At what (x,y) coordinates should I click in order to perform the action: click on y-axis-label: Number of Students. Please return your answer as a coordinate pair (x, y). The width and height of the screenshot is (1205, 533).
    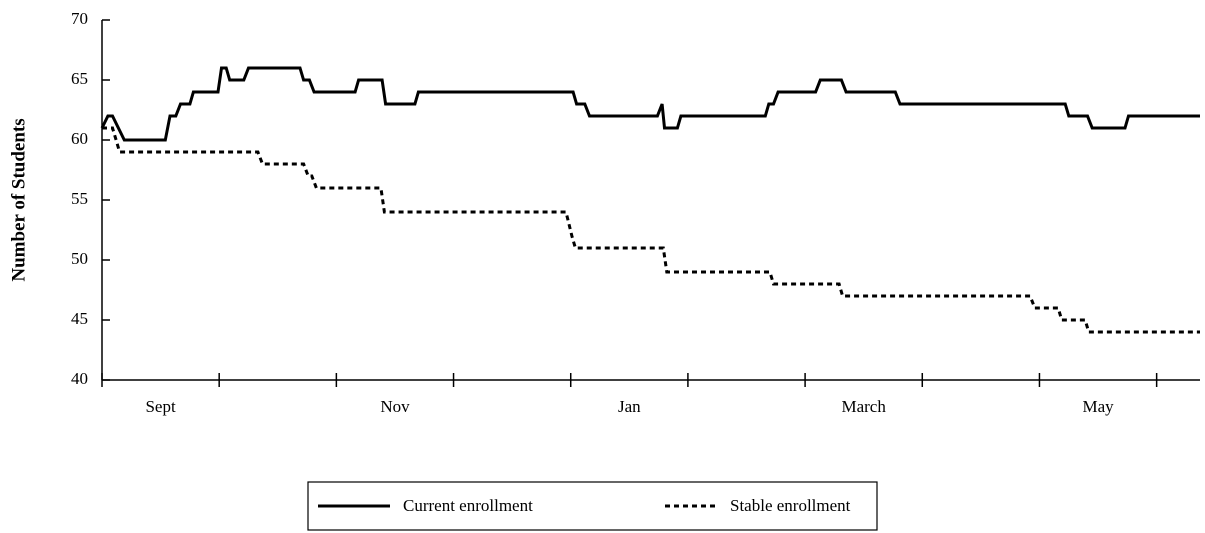
    Looking at the image, I should click on (18, 199).